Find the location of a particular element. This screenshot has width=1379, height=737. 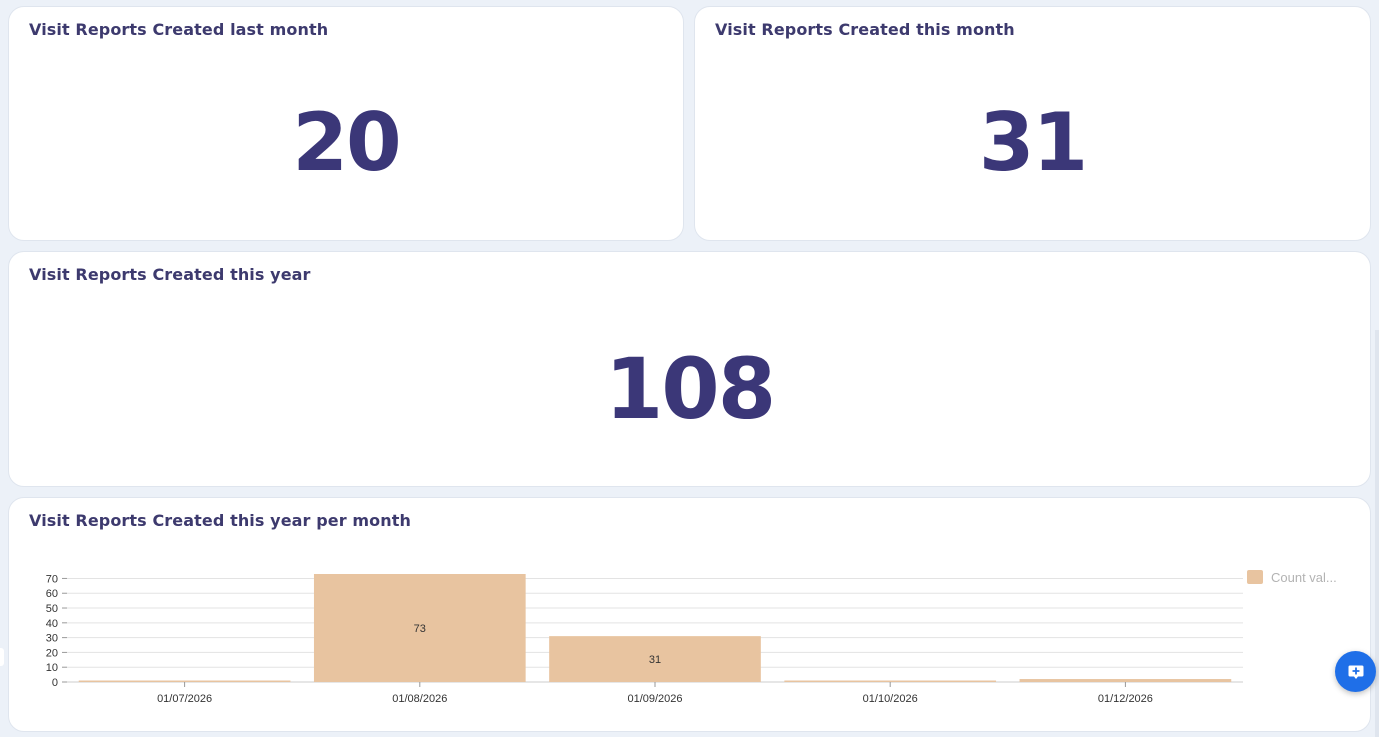

y-tick-label: 40 is located at coordinates (52, 624).